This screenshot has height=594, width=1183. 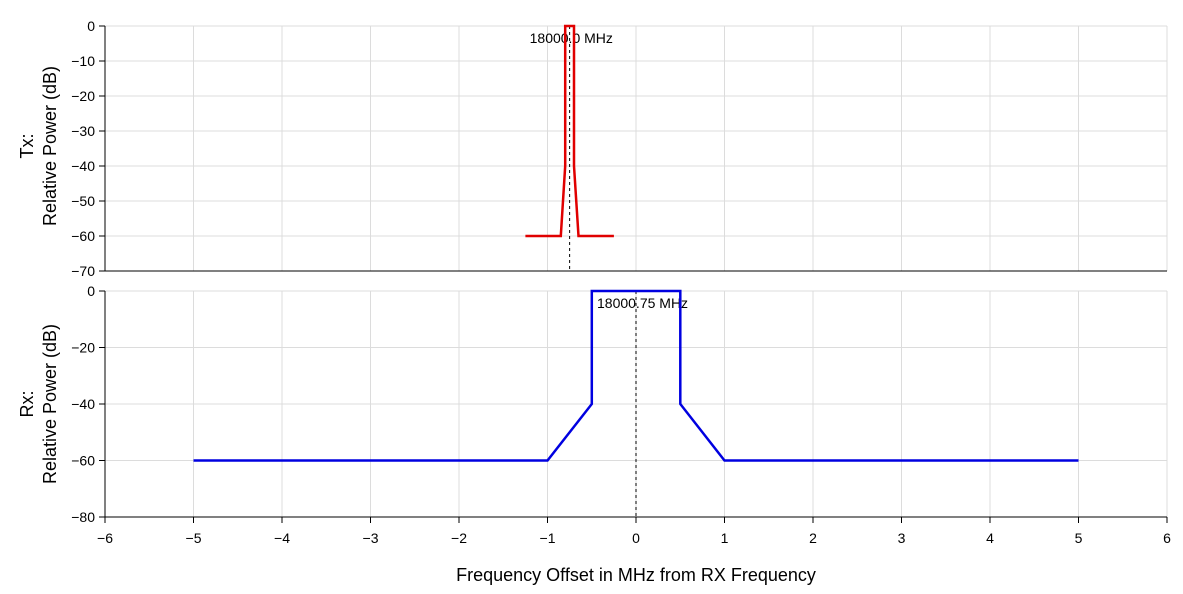 What do you see at coordinates (83, 461) in the screenshot?
I see `rx-y-tick-label: −60` at bounding box center [83, 461].